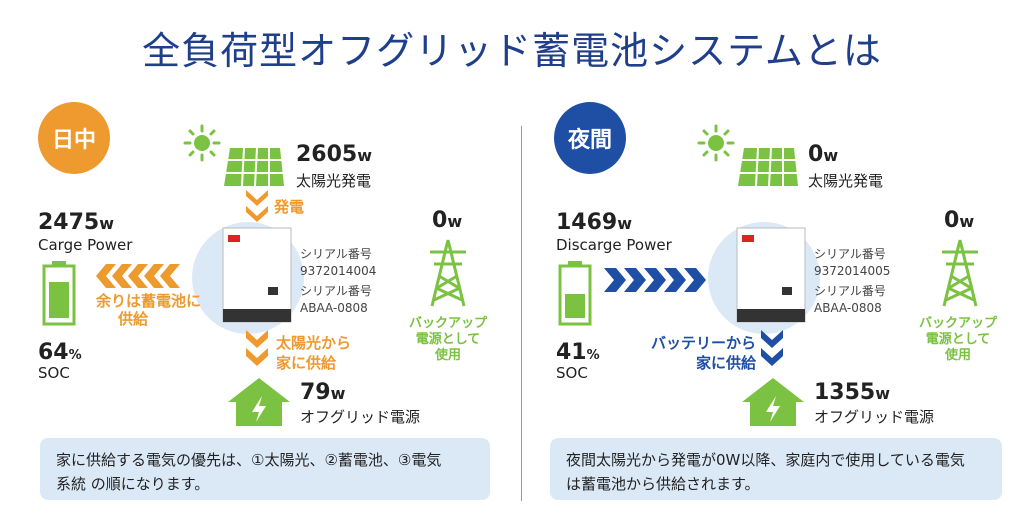 This screenshot has width=1024, height=513. I want to click on night-note: 夜間太陽光から発電が0W以降、家庭内で使用している電気 は蓄電池から供給されます。, so click(776, 469).